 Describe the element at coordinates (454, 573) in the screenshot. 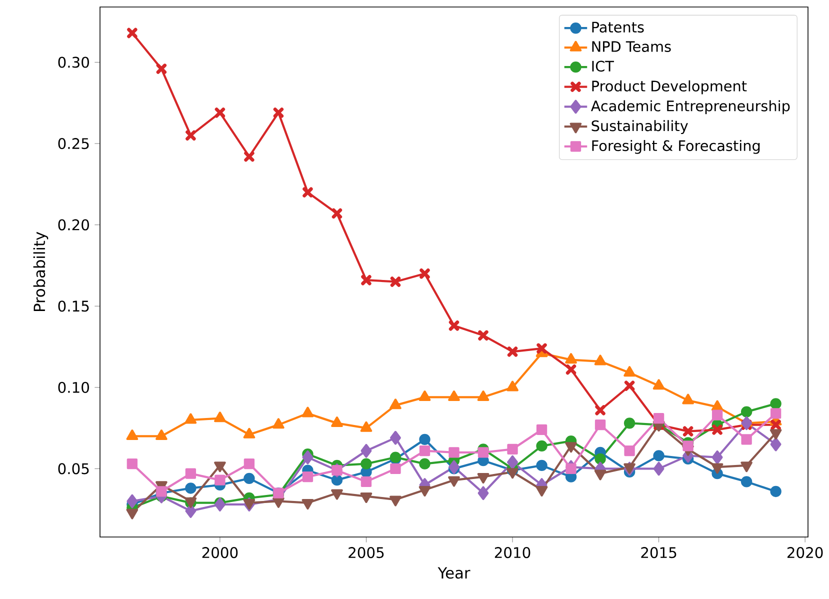

I see `x-axis-title: Year` at that location.